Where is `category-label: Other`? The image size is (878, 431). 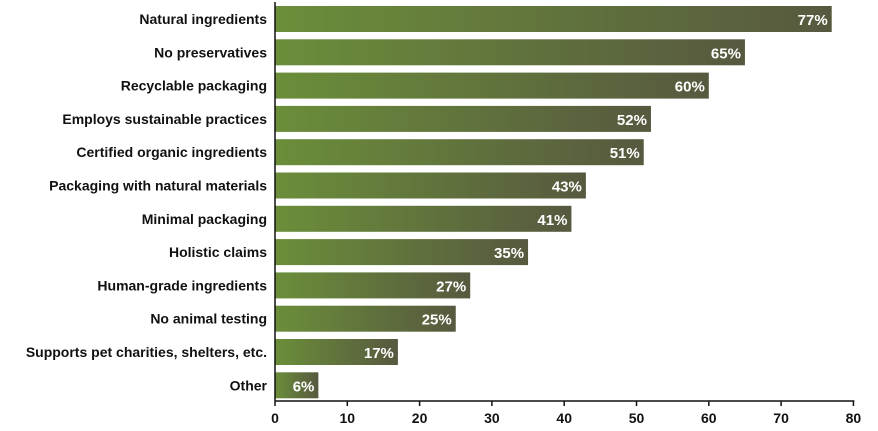 category-label: Other is located at coordinates (249, 385).